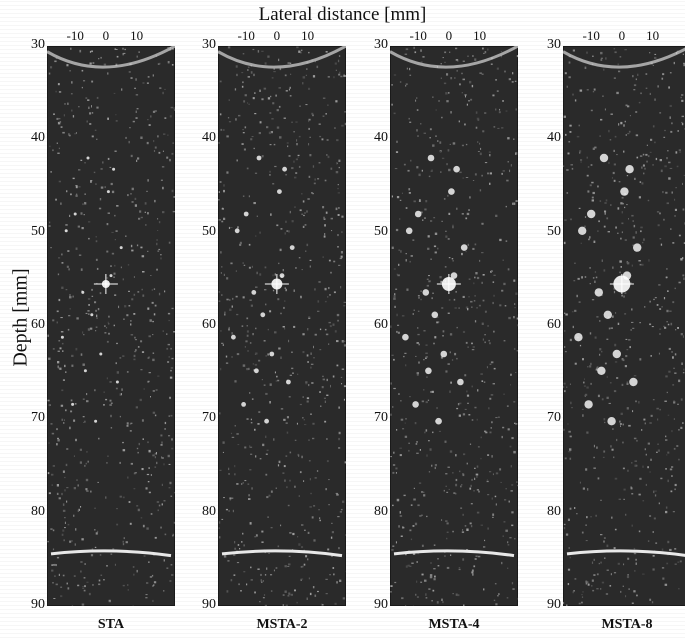  What do you see at coordinates (111, 624) in the screenshot?
I see `panel-label: STA` at bounding box center [111, 624].